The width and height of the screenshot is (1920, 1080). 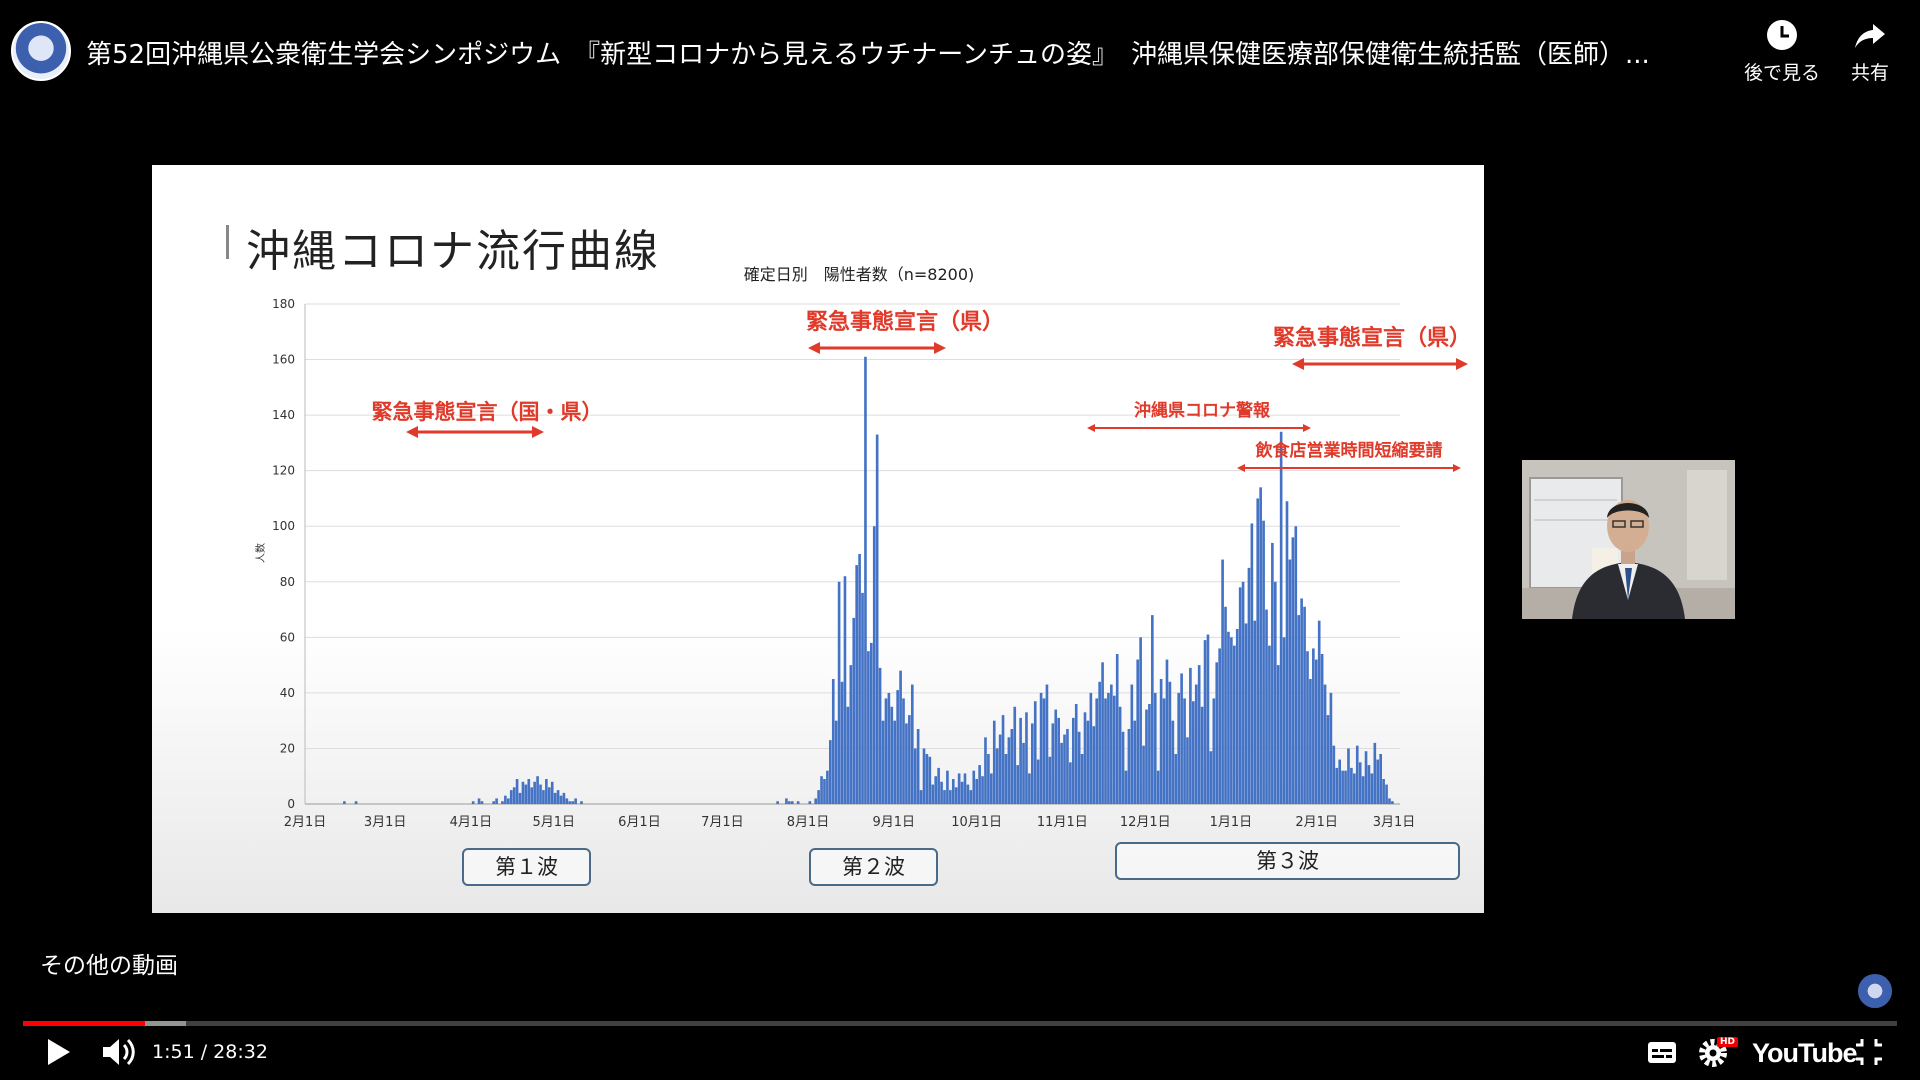 What do you see at coordinates (905, 322) in the screenshot?
I see `annotation-emergency-2-text: 緊急事態宣言（県）` at bounding box center [905, 322].